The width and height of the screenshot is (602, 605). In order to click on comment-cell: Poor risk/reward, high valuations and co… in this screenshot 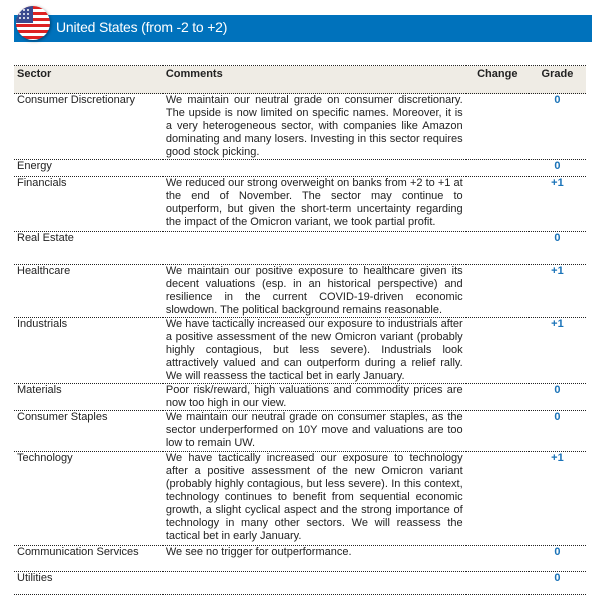, I will do `click(314, 396)`.